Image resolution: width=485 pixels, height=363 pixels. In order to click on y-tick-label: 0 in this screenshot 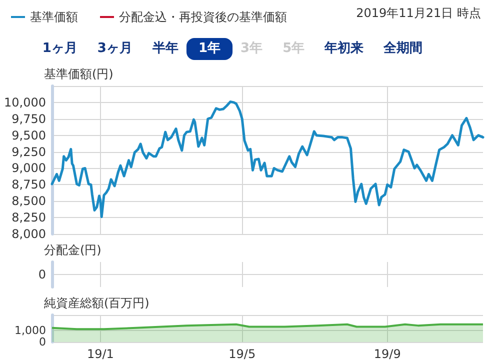, I will do `click(42, 342)`.